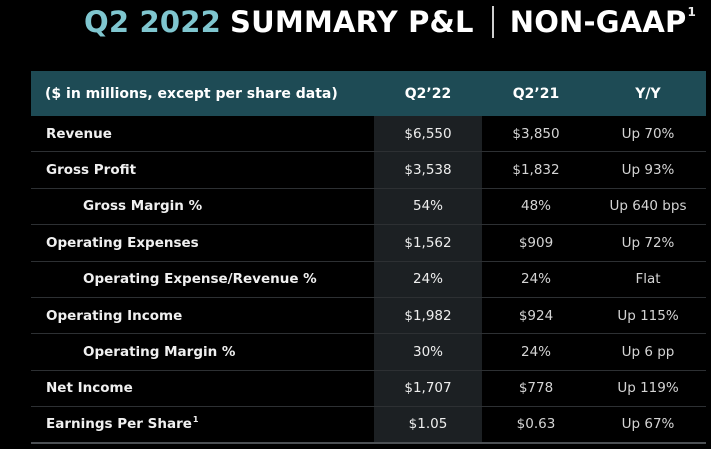 The image size is (711, 449). Describe the element at coordinates (368, 170) in the screenshot. I see `table-row-gross-profit: Gross Profit $3,538 $1,832 Up 93%` at that location.